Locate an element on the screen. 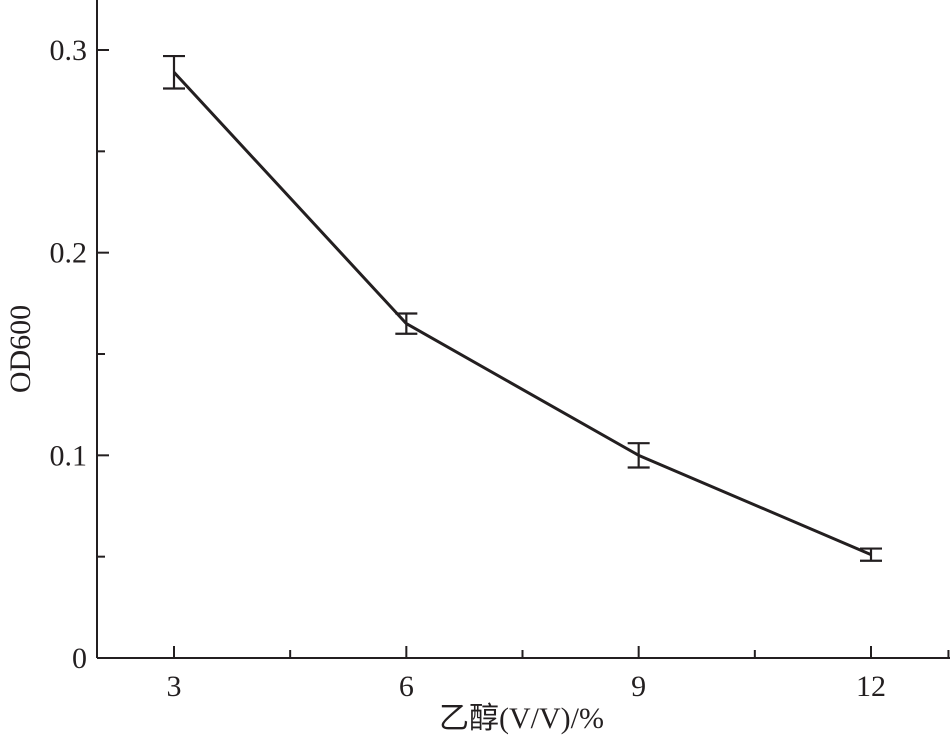  x-tick-label: 6 is located at coordinates (406, 686).